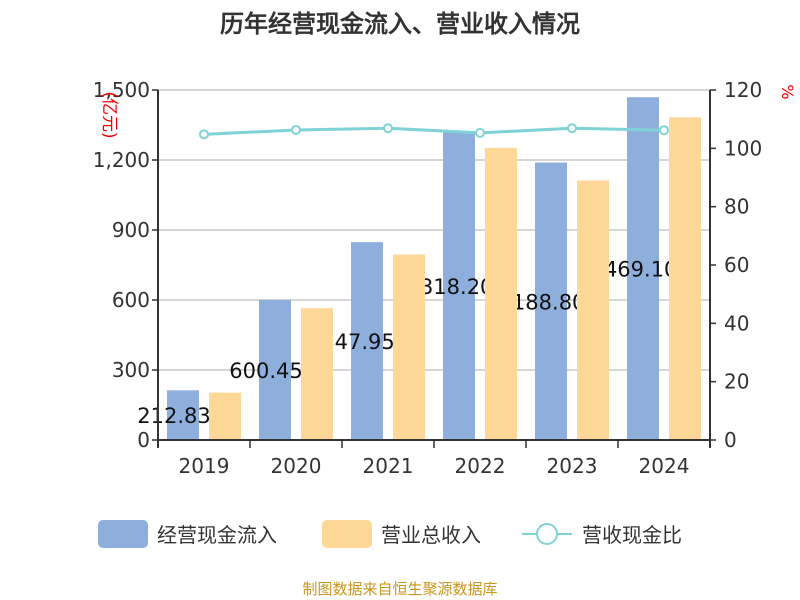 The height and width of the screenshot is (600, 800). I want to click on y-tick-label-left: 300, so click(131, 370).